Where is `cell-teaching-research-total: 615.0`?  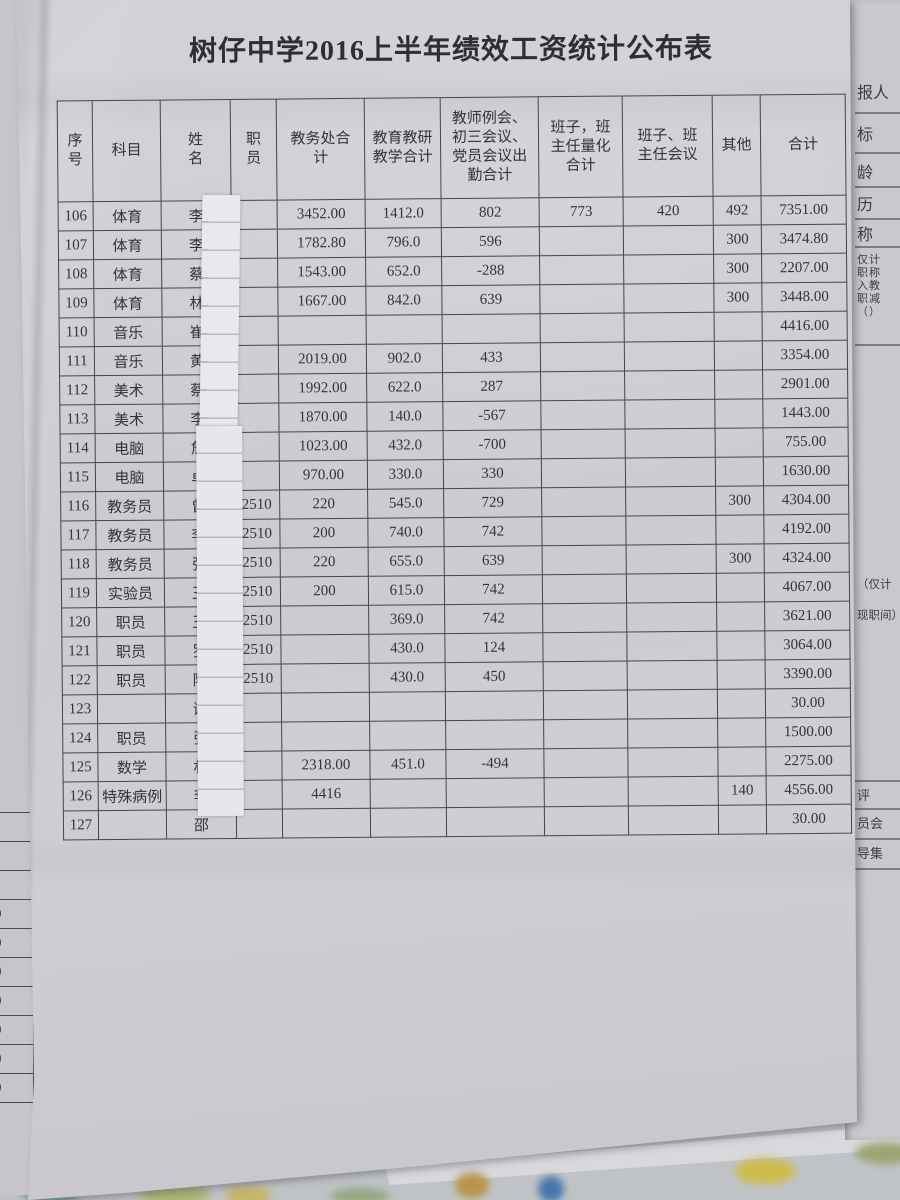 cell-teaching-research-total: 615.0 is located at coordinates (406, 590).